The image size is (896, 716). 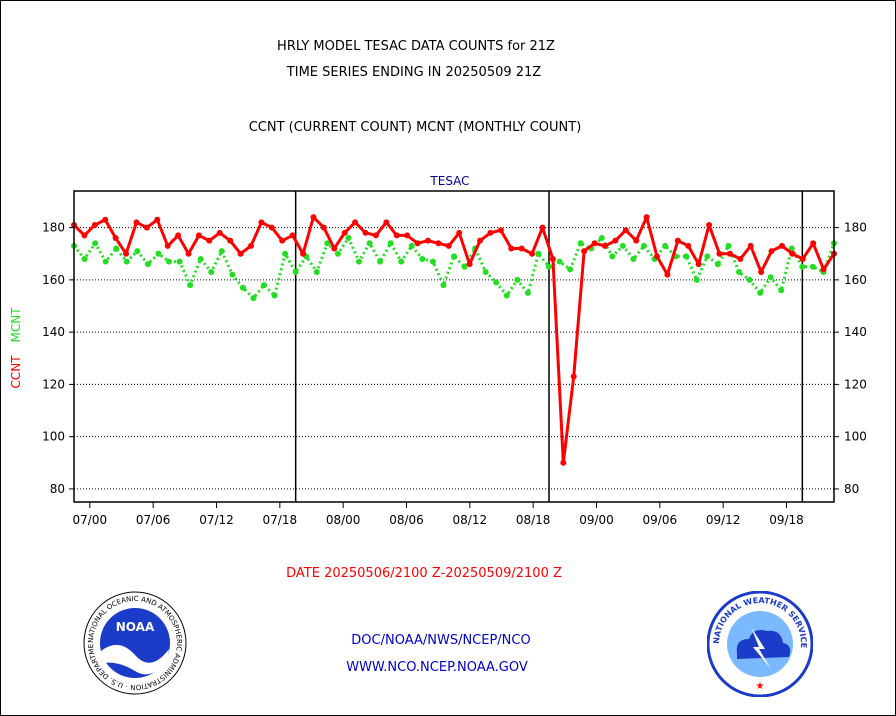 I want to click on x-tick-label: 07/18, so click(x=280, y=520).